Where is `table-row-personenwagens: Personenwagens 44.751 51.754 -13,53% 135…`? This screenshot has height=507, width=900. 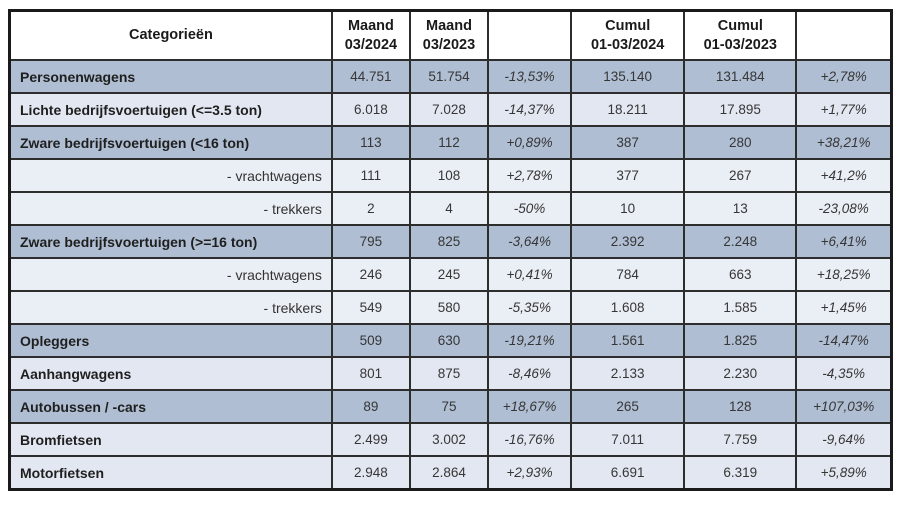
table-row-personenwagens: Personenwagens 44.751 51.754 -13,53% 135… is located at coordinates (450, 76).